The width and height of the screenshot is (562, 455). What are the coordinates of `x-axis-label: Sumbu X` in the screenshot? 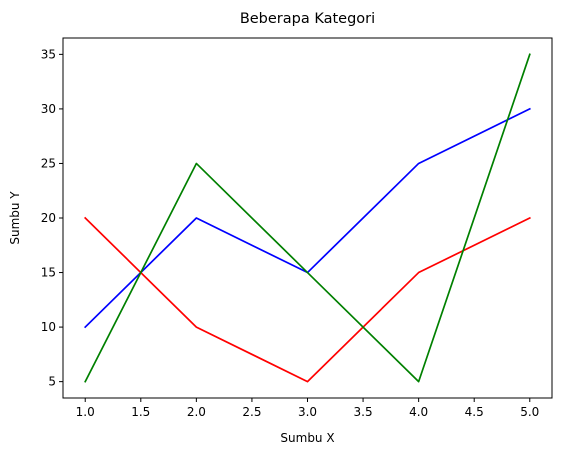 It's located at (307, 438).